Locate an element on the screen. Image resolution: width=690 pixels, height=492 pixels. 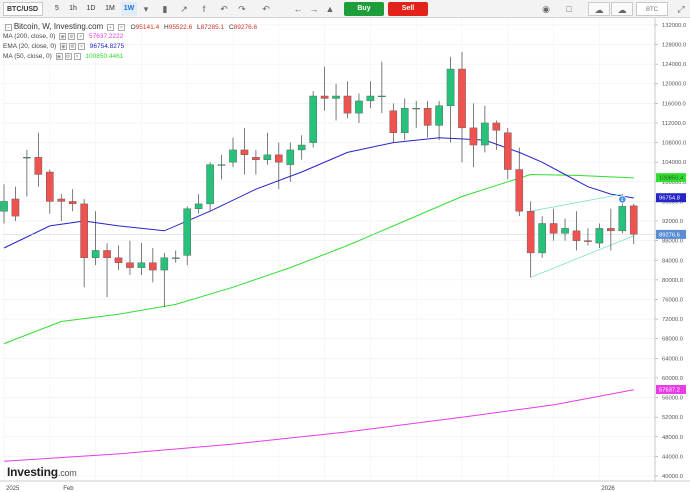
axis-price-marker-label: 89276.6 is located at coordinates (669, 235).